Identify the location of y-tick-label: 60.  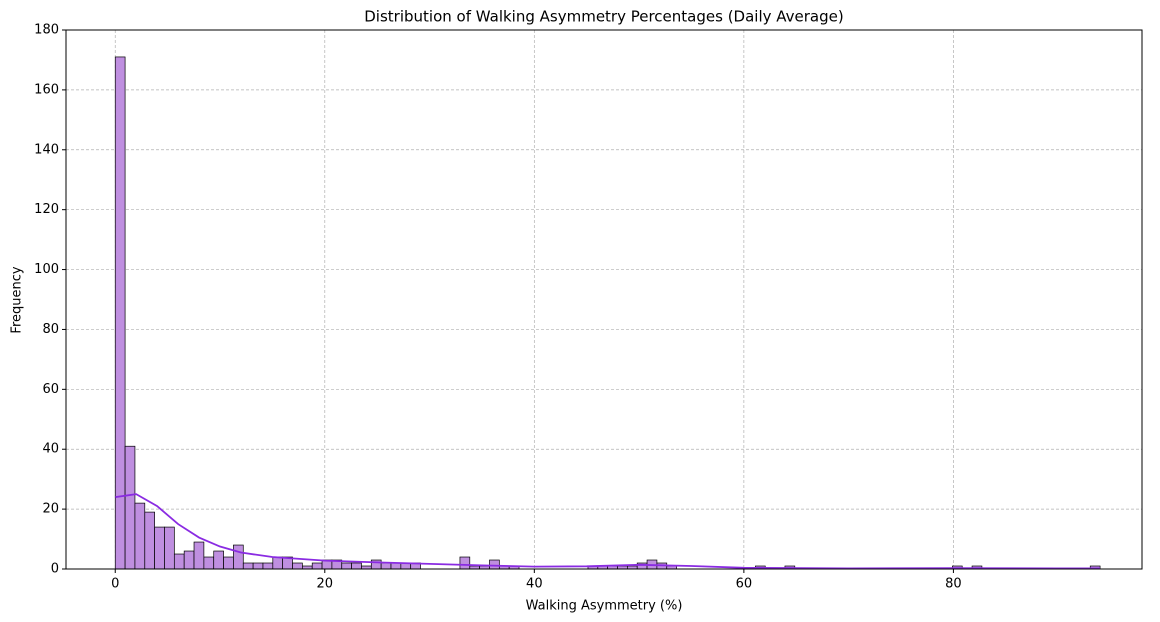
(50, 389).